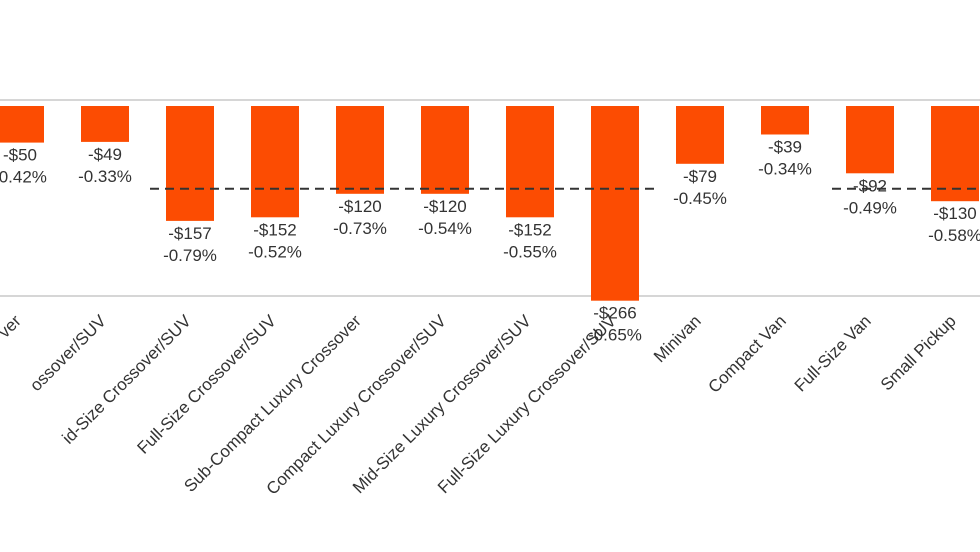 This screenshot has height=552, width=980. I want to click on bar-value-label: -$130, so click(954, 213).